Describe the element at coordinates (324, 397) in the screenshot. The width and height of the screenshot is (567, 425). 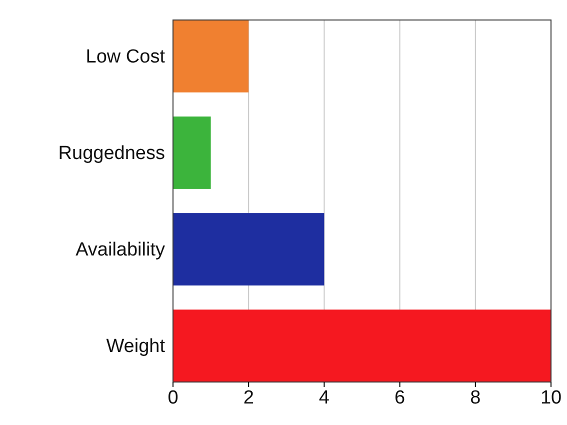
I see `x-tick-label: 4` at that location.